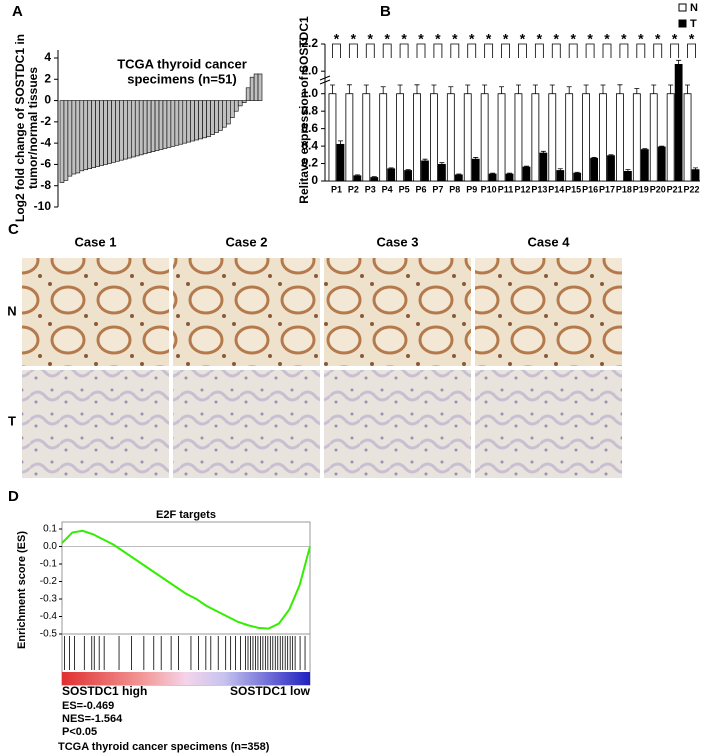 The image size is (703, 756). I want to click on y-tick-label: 2.0, so click(309, 70).